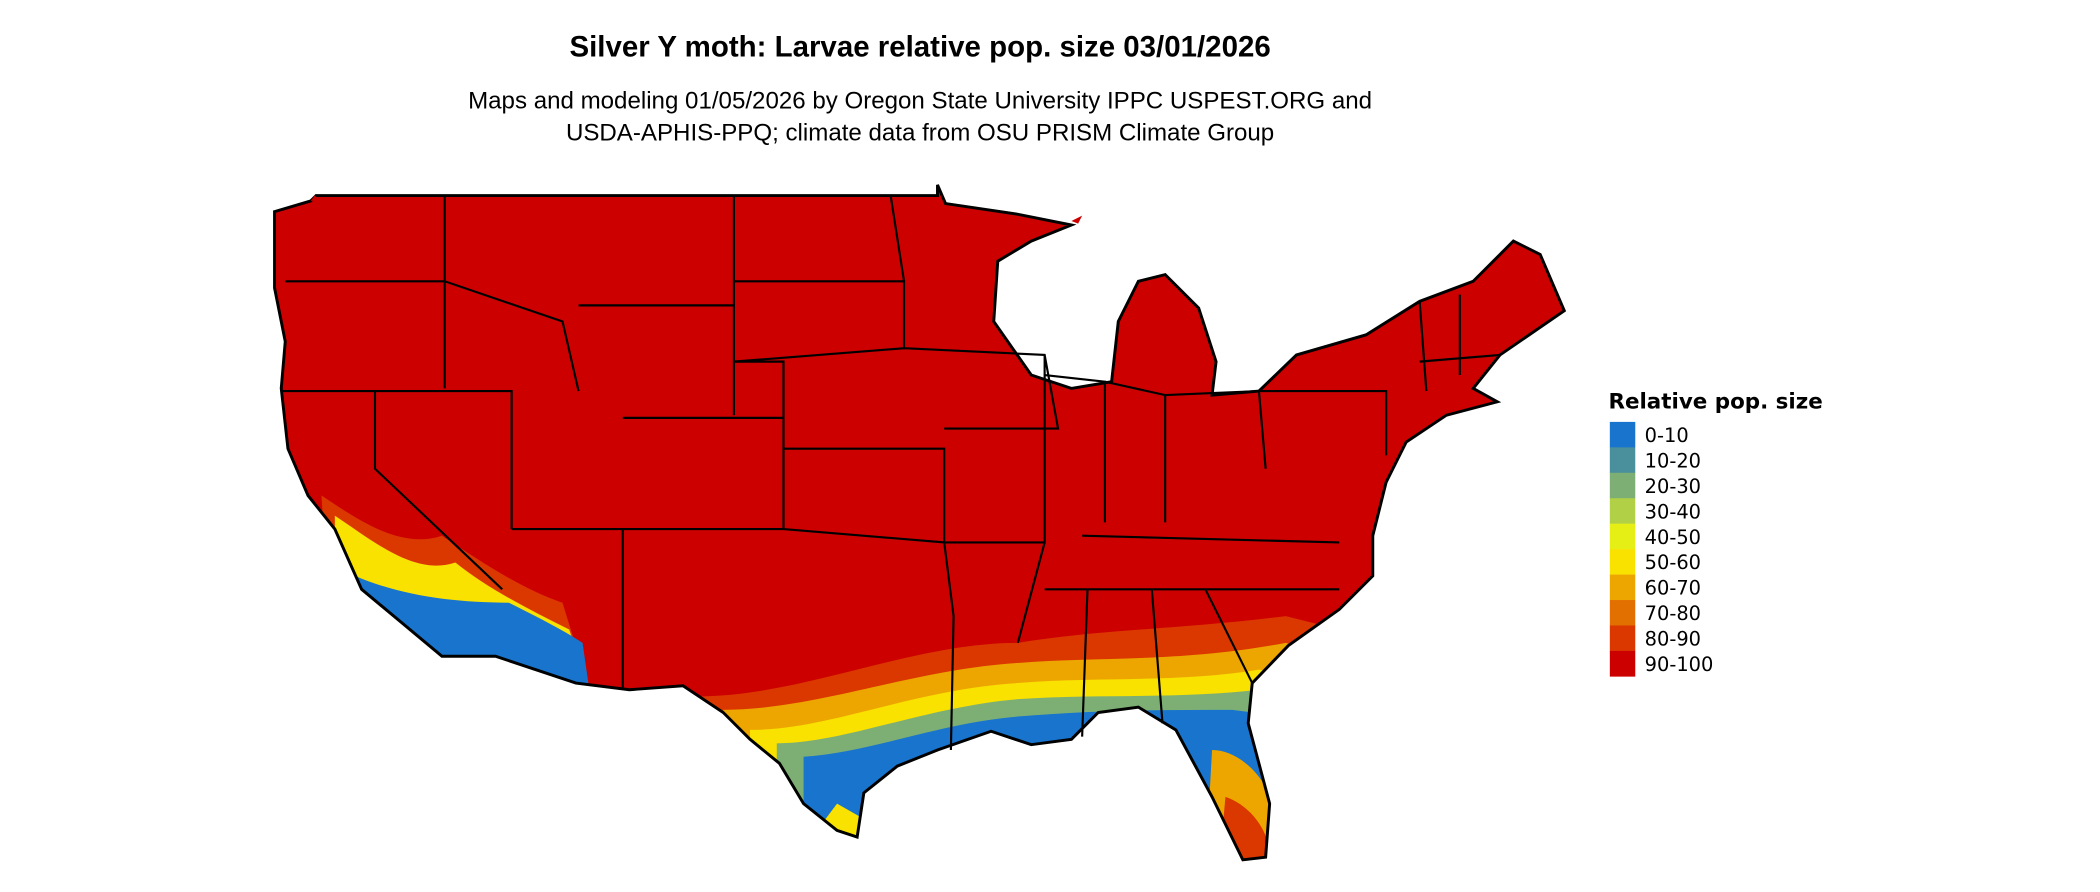 The width and height of the screenshot is (2100, 892). I want to click on legend-label: 90-100, so click(1679, 664).